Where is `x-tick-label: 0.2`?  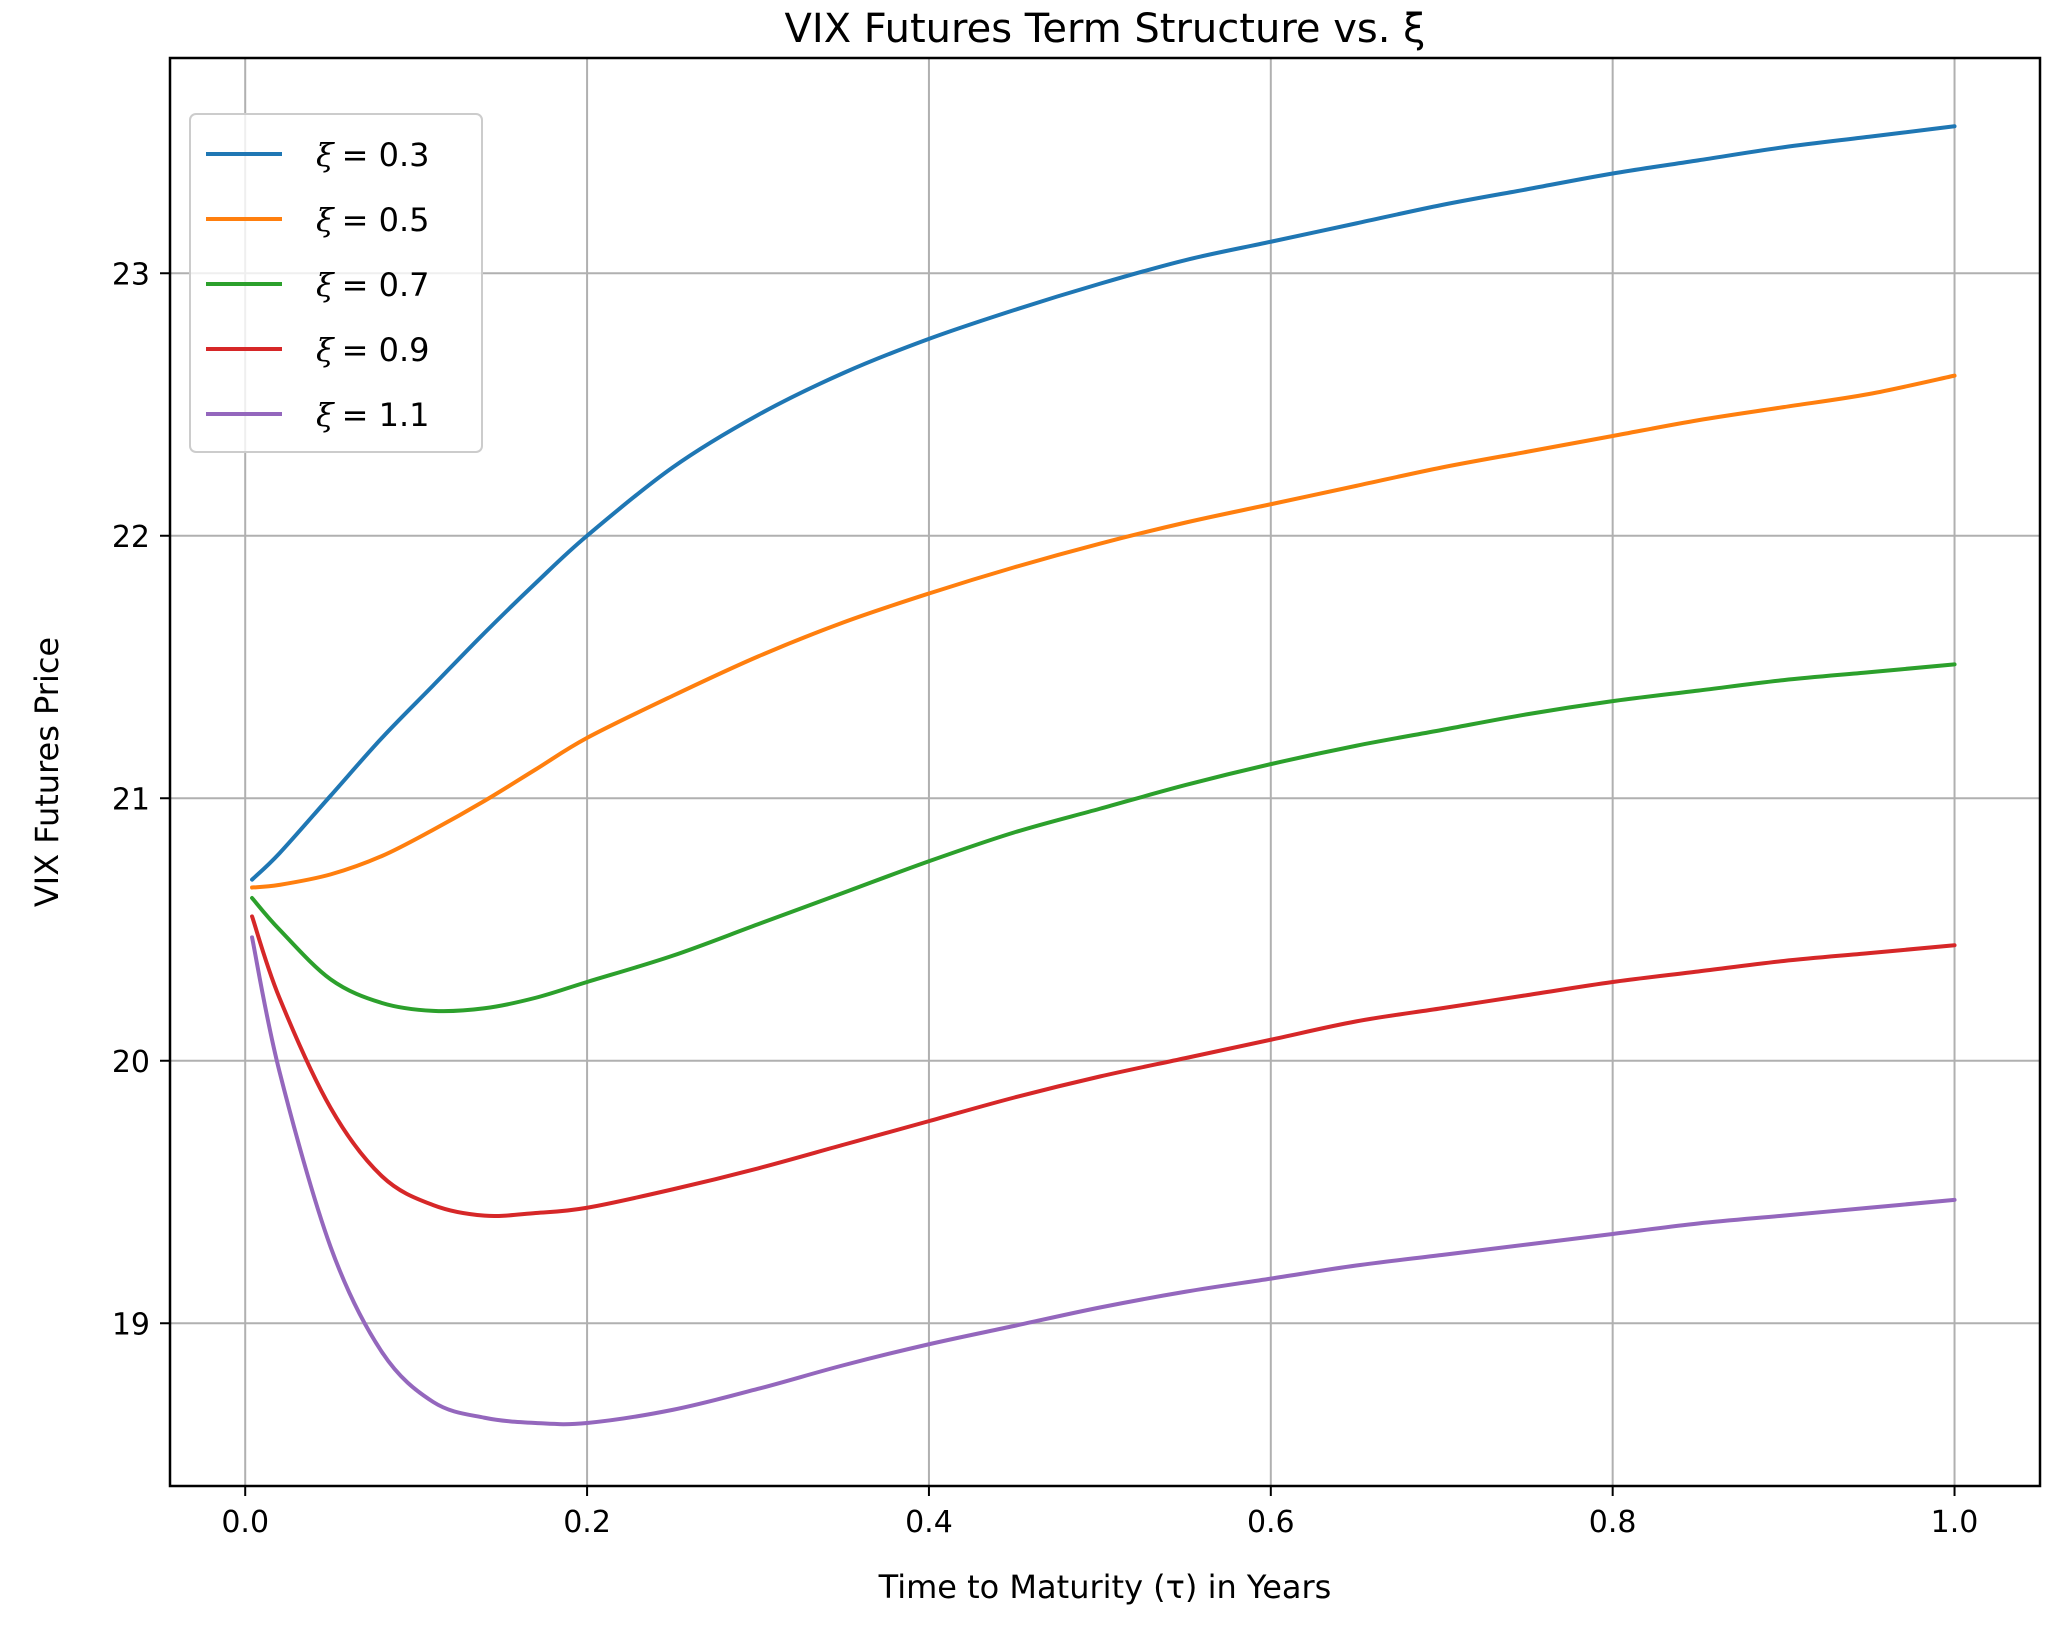 x-tick-label: 0.2 is located at coordinates (587, 1522).